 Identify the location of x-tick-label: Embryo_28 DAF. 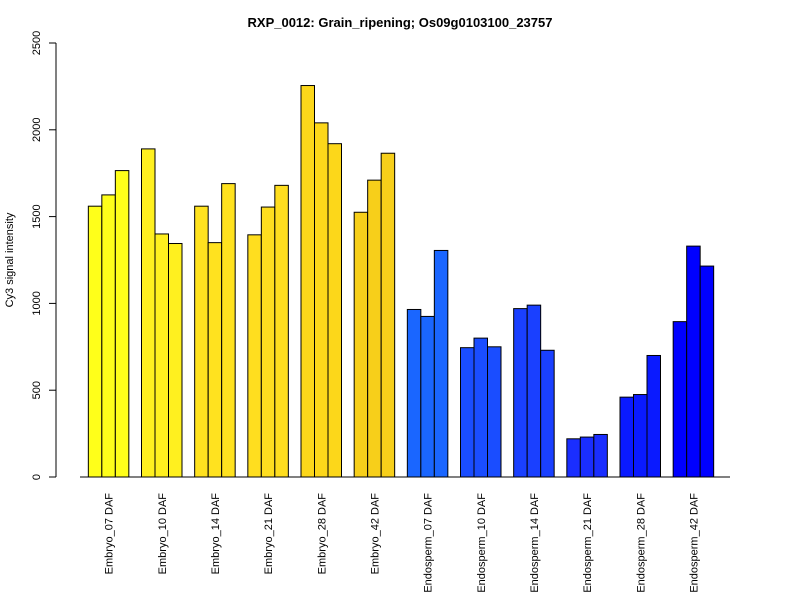
(322, 534).